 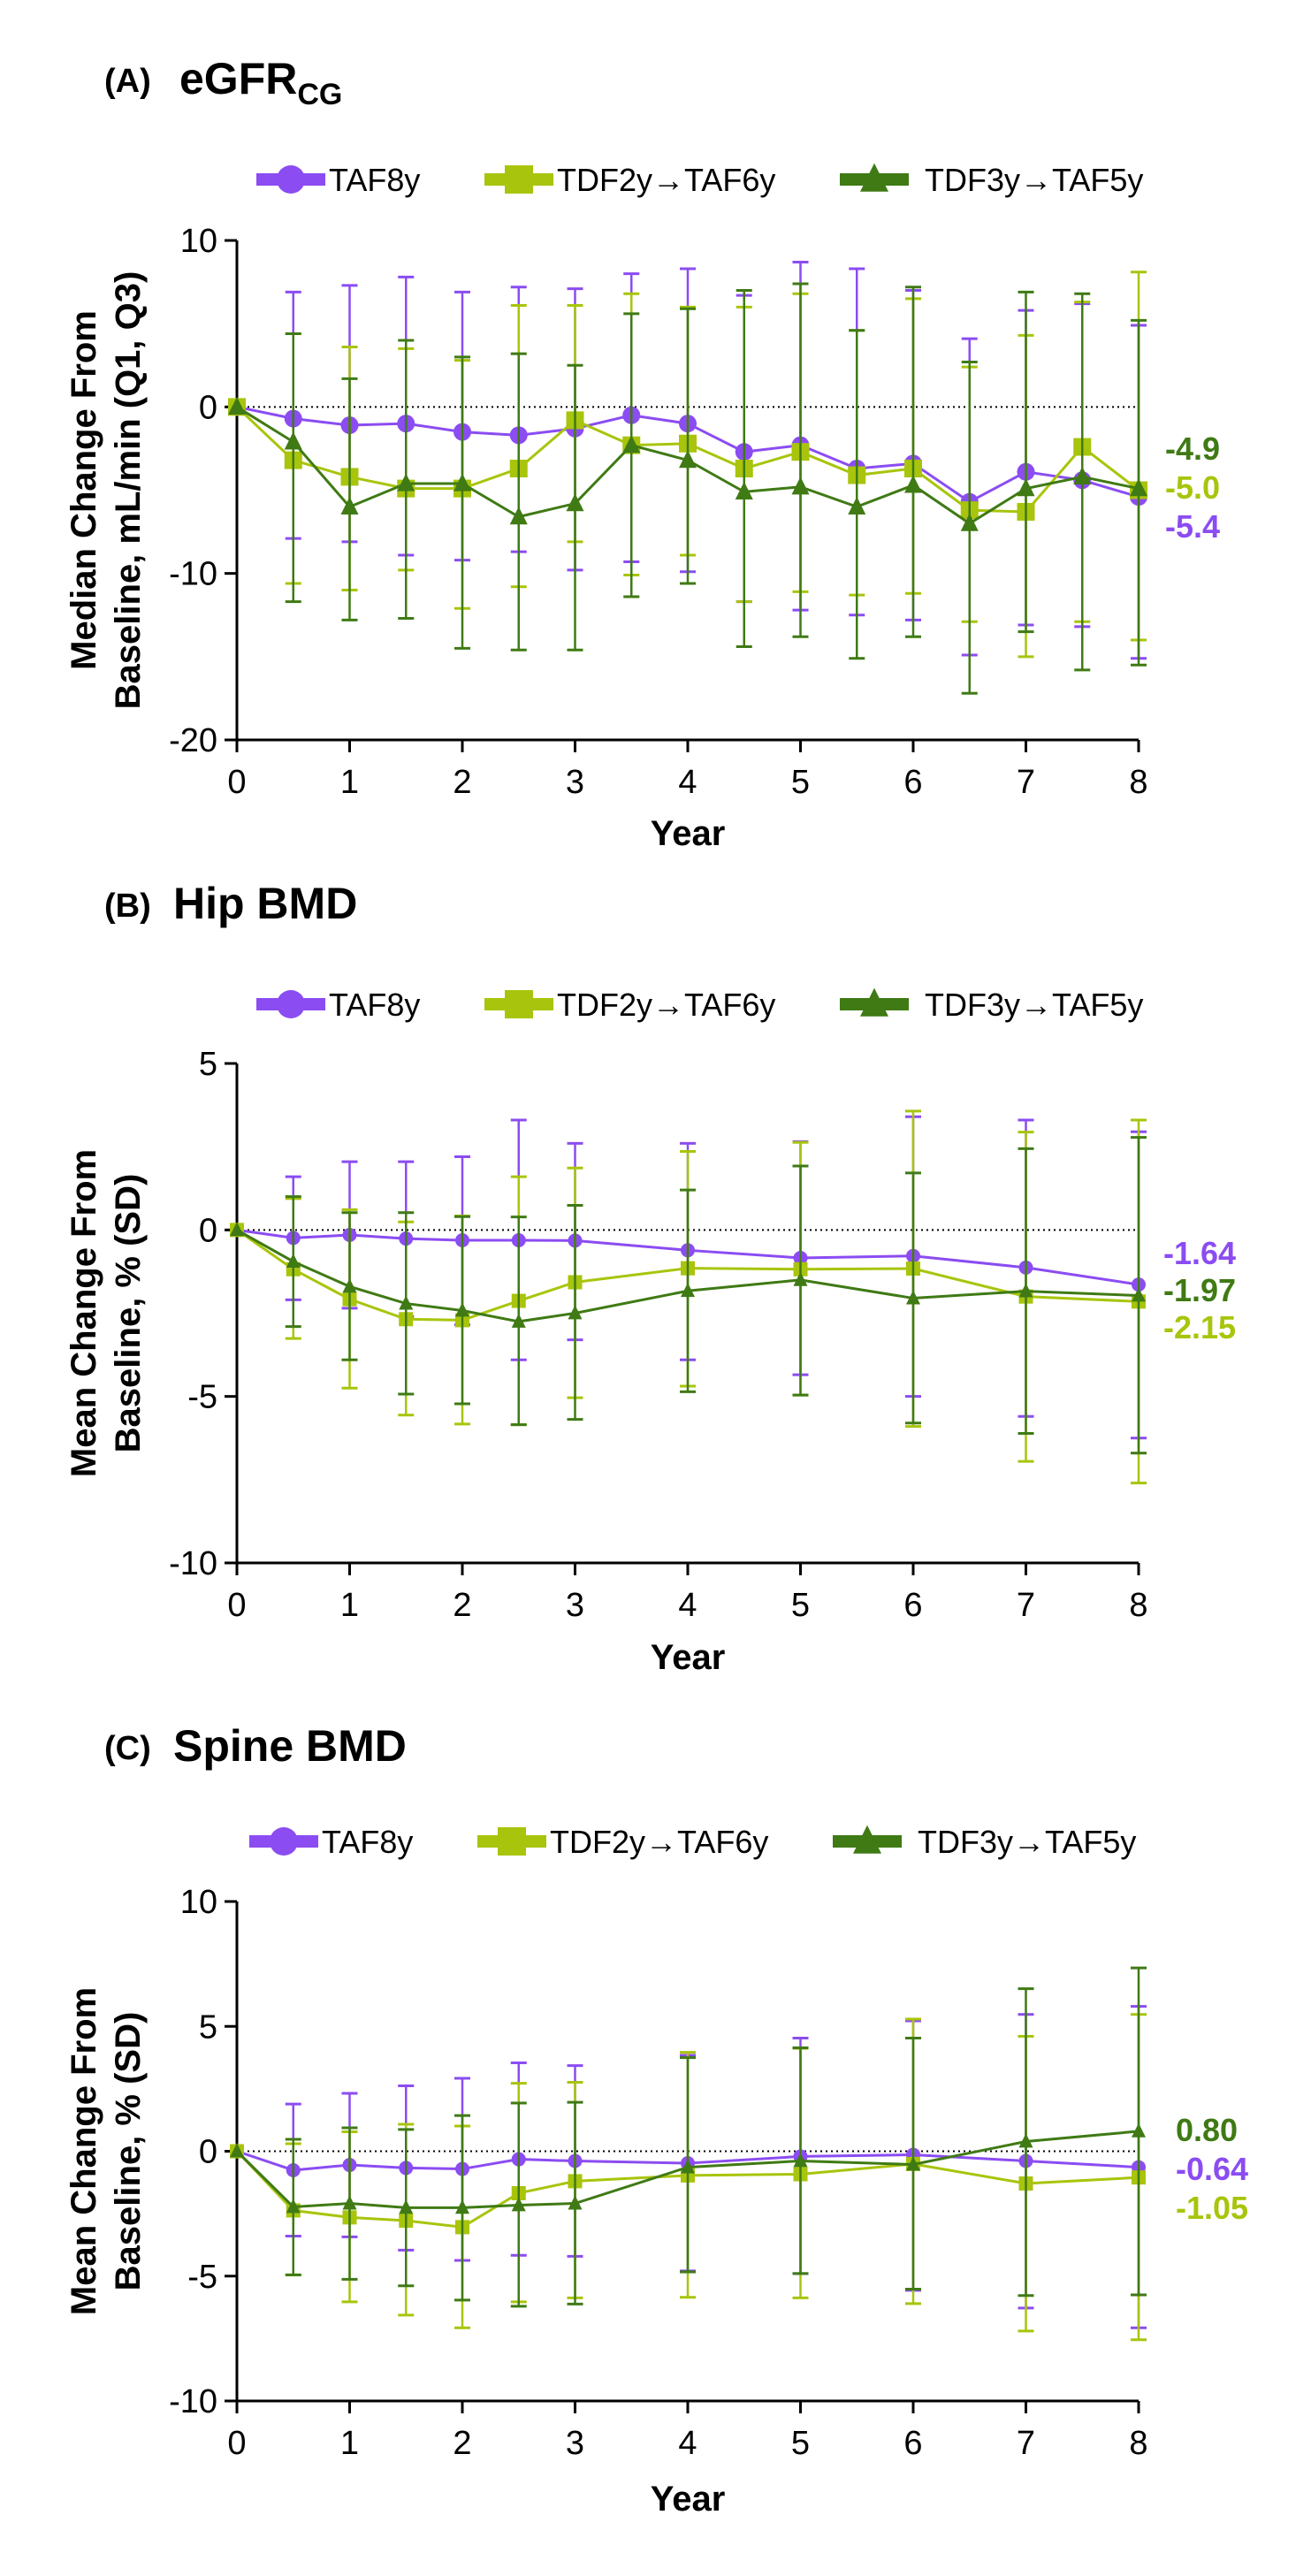 What do you see at coordinates (291, 179) in the screenshot?
I see `legend-marker-circle` at bounding box center [291, 179].